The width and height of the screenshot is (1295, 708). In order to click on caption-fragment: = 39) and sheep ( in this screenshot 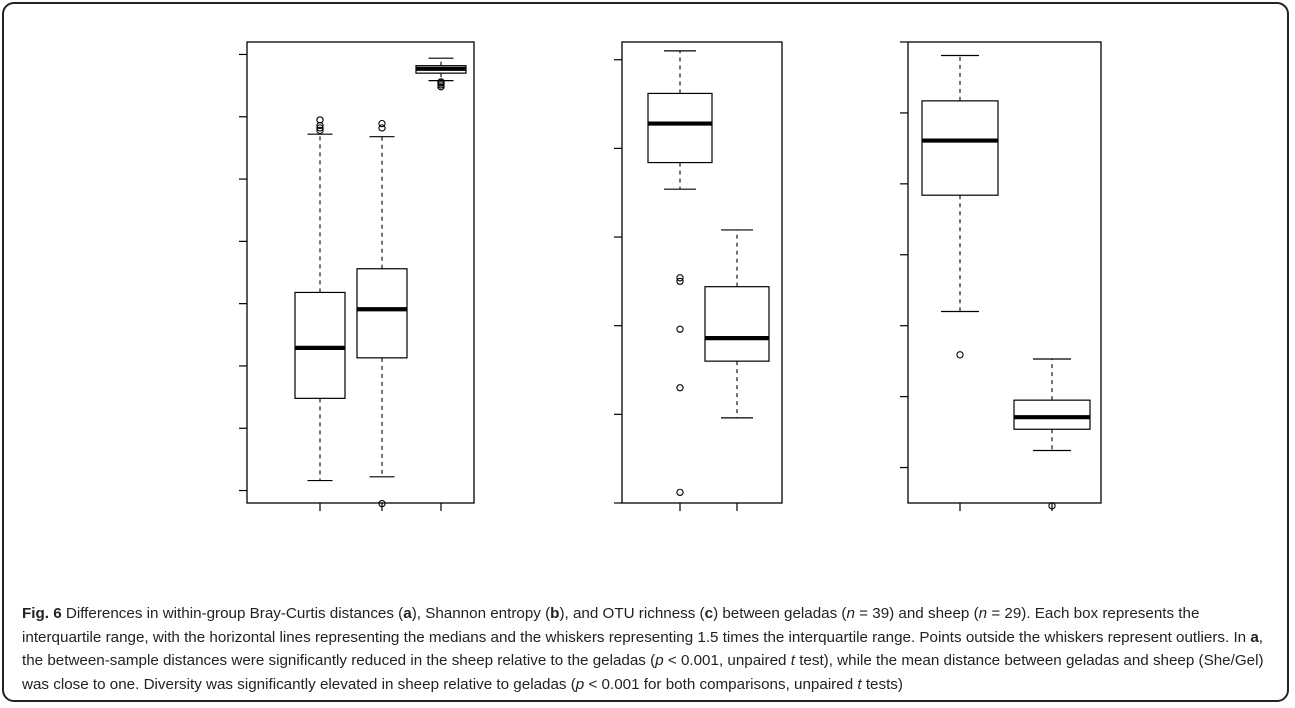, I will do `click(916, 613)`.